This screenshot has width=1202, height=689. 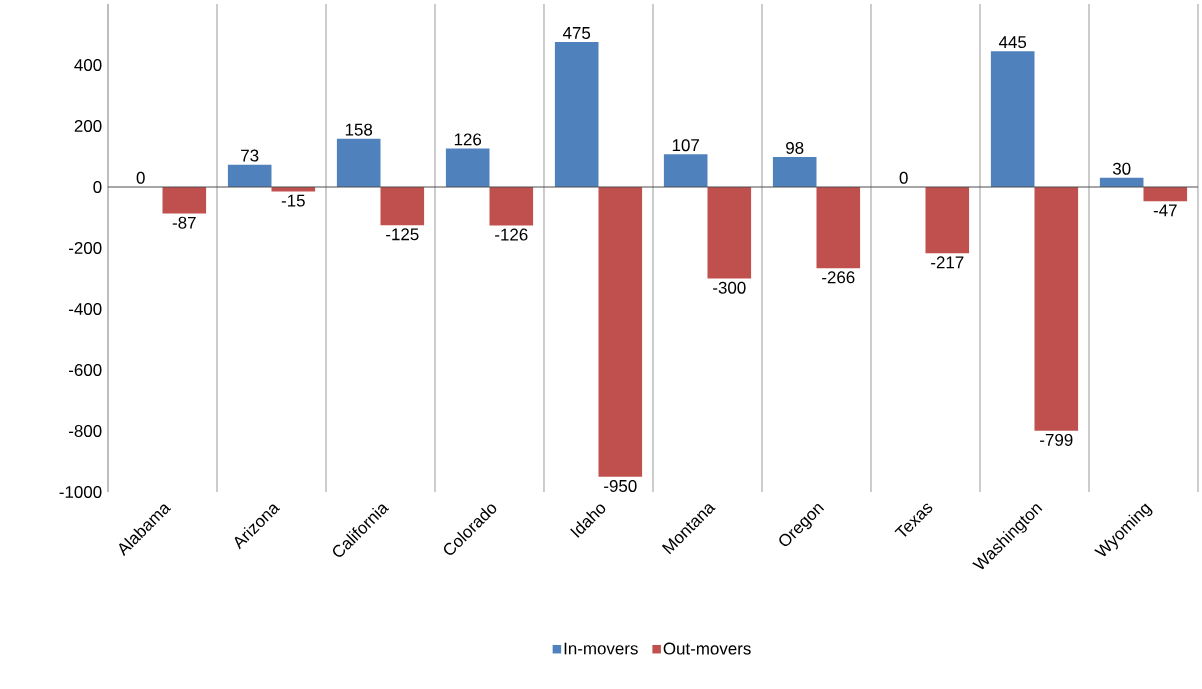 I want to click on data-label: -950, so click(x=620, y=485).